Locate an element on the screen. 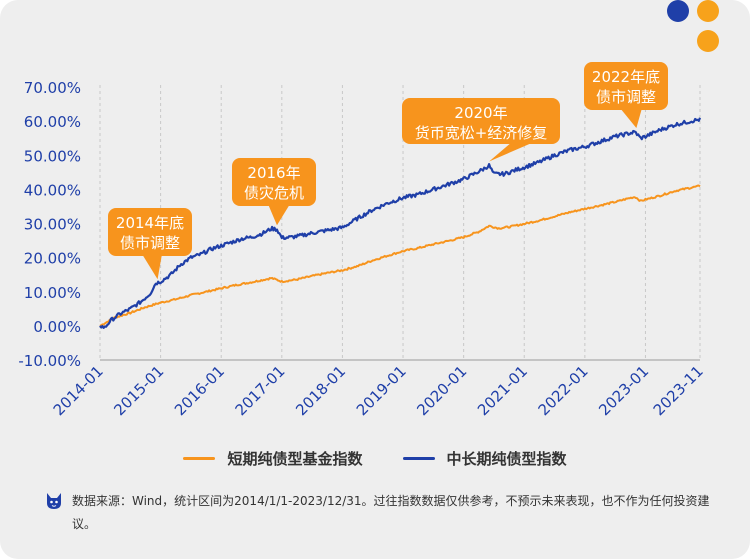  y-tick-label: 70.00% is located at coordinates (52, 88).